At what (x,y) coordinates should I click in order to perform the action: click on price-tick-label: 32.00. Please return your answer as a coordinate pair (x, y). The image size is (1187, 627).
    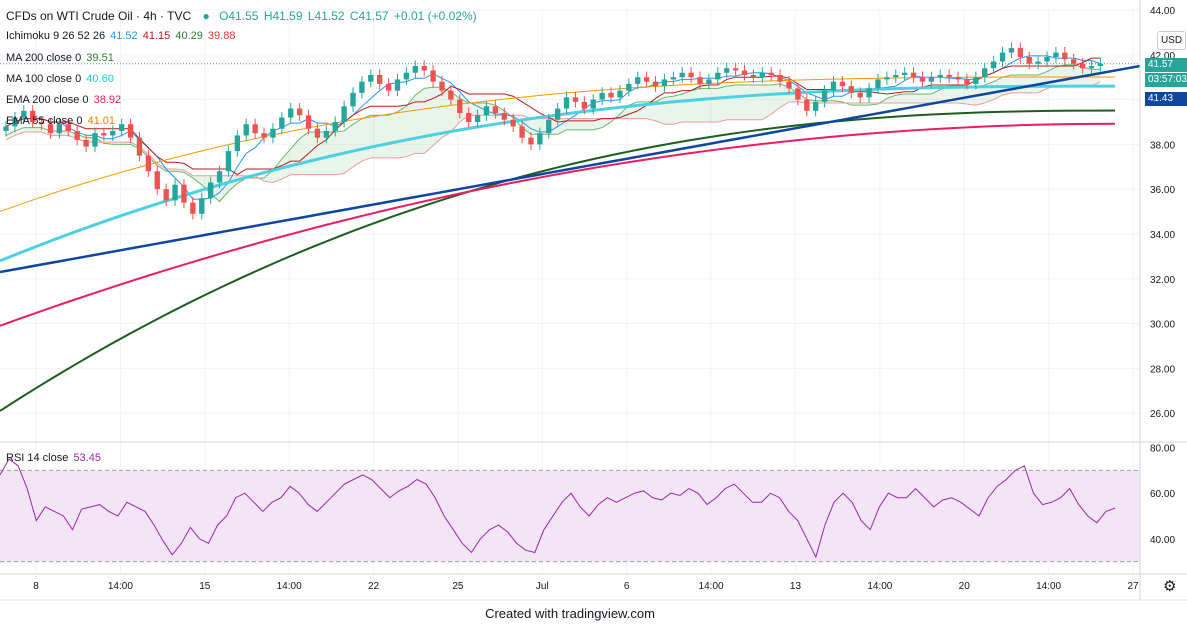
    Looking at the image, I should click on (1162, 280).